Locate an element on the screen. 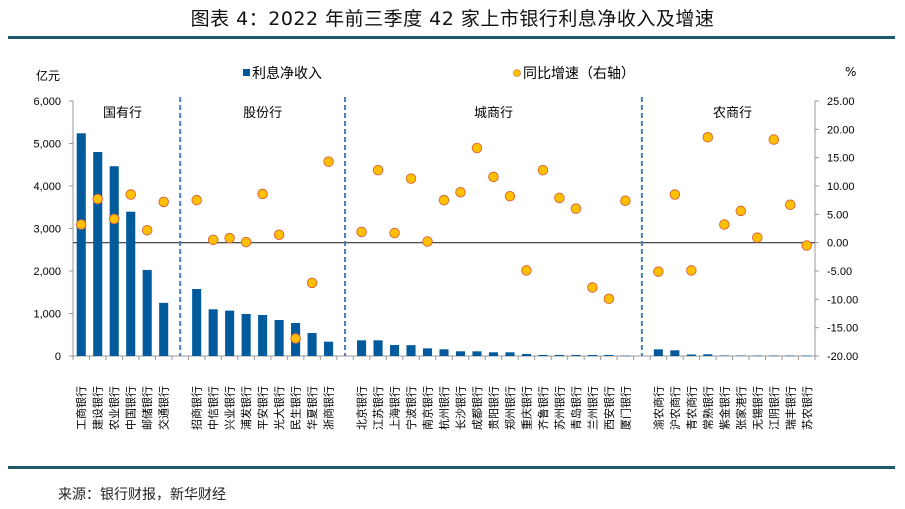 Image resolution: width=905 pixels, height=509 pixels. legend-label-dot: 同比增速（右轴） is located at coordinates (579, 74).